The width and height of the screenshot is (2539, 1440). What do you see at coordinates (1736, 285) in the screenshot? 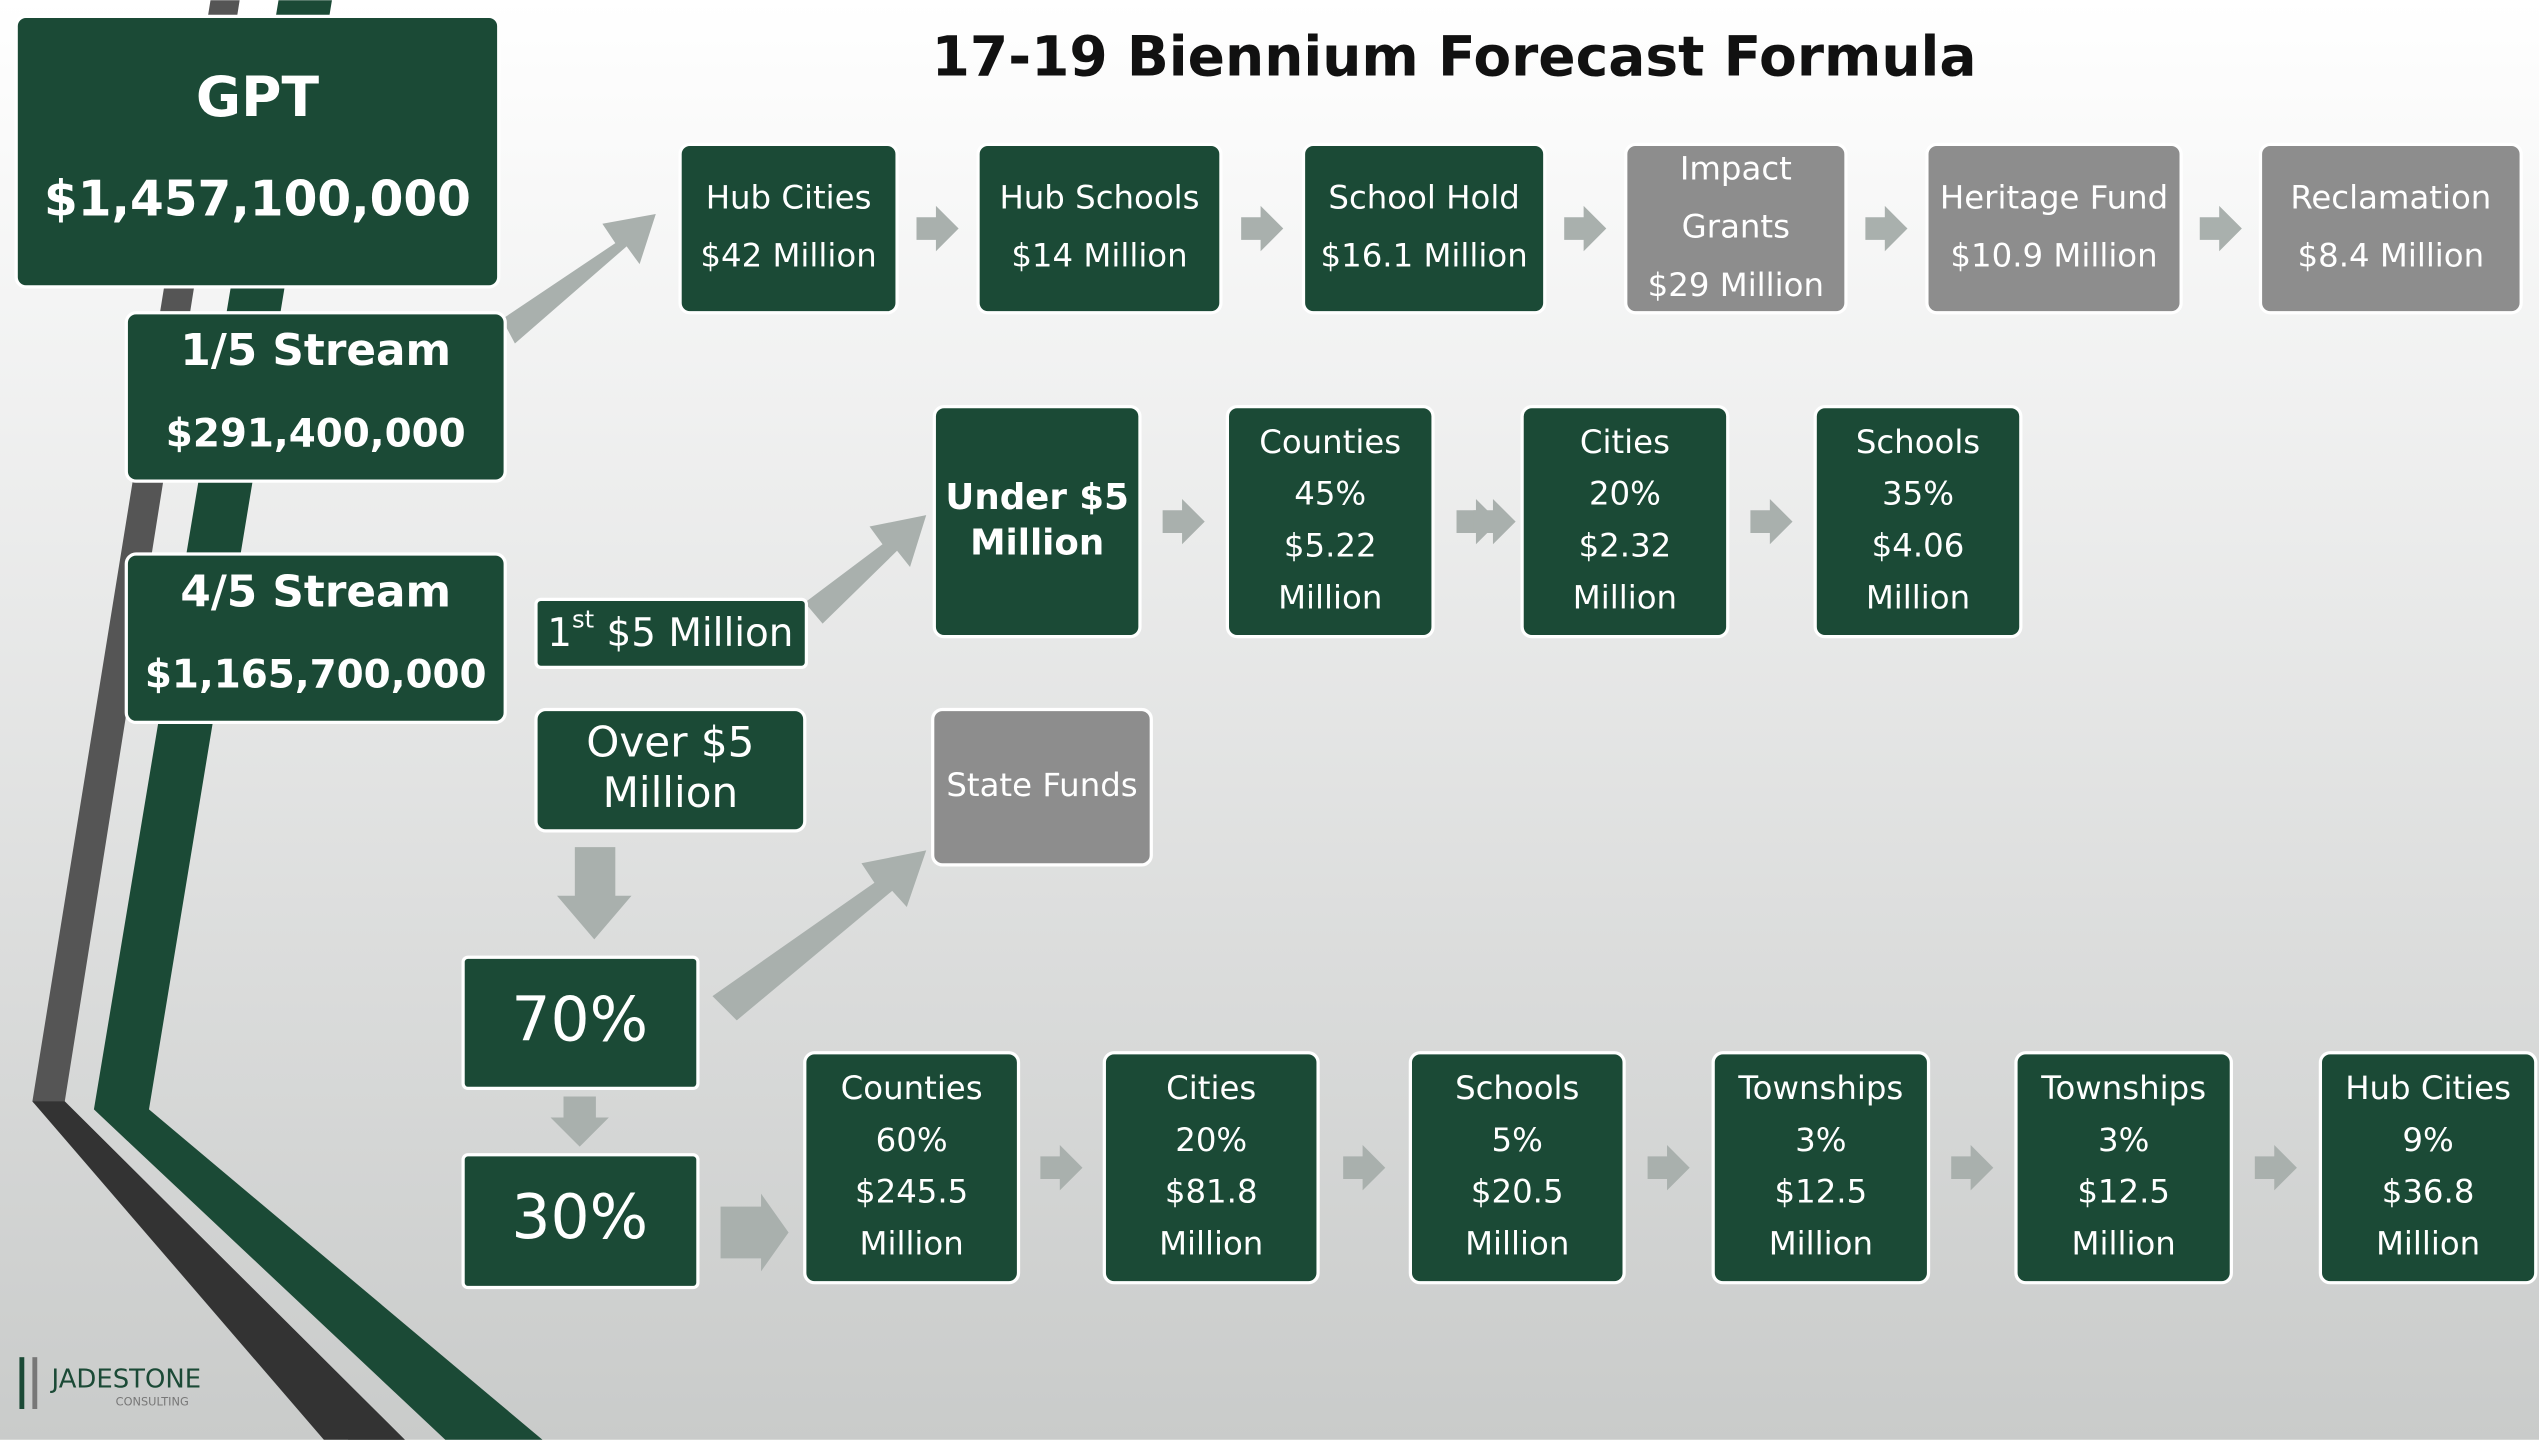
I see `box-text: $29 Million` at bounding box center [1736, 285].